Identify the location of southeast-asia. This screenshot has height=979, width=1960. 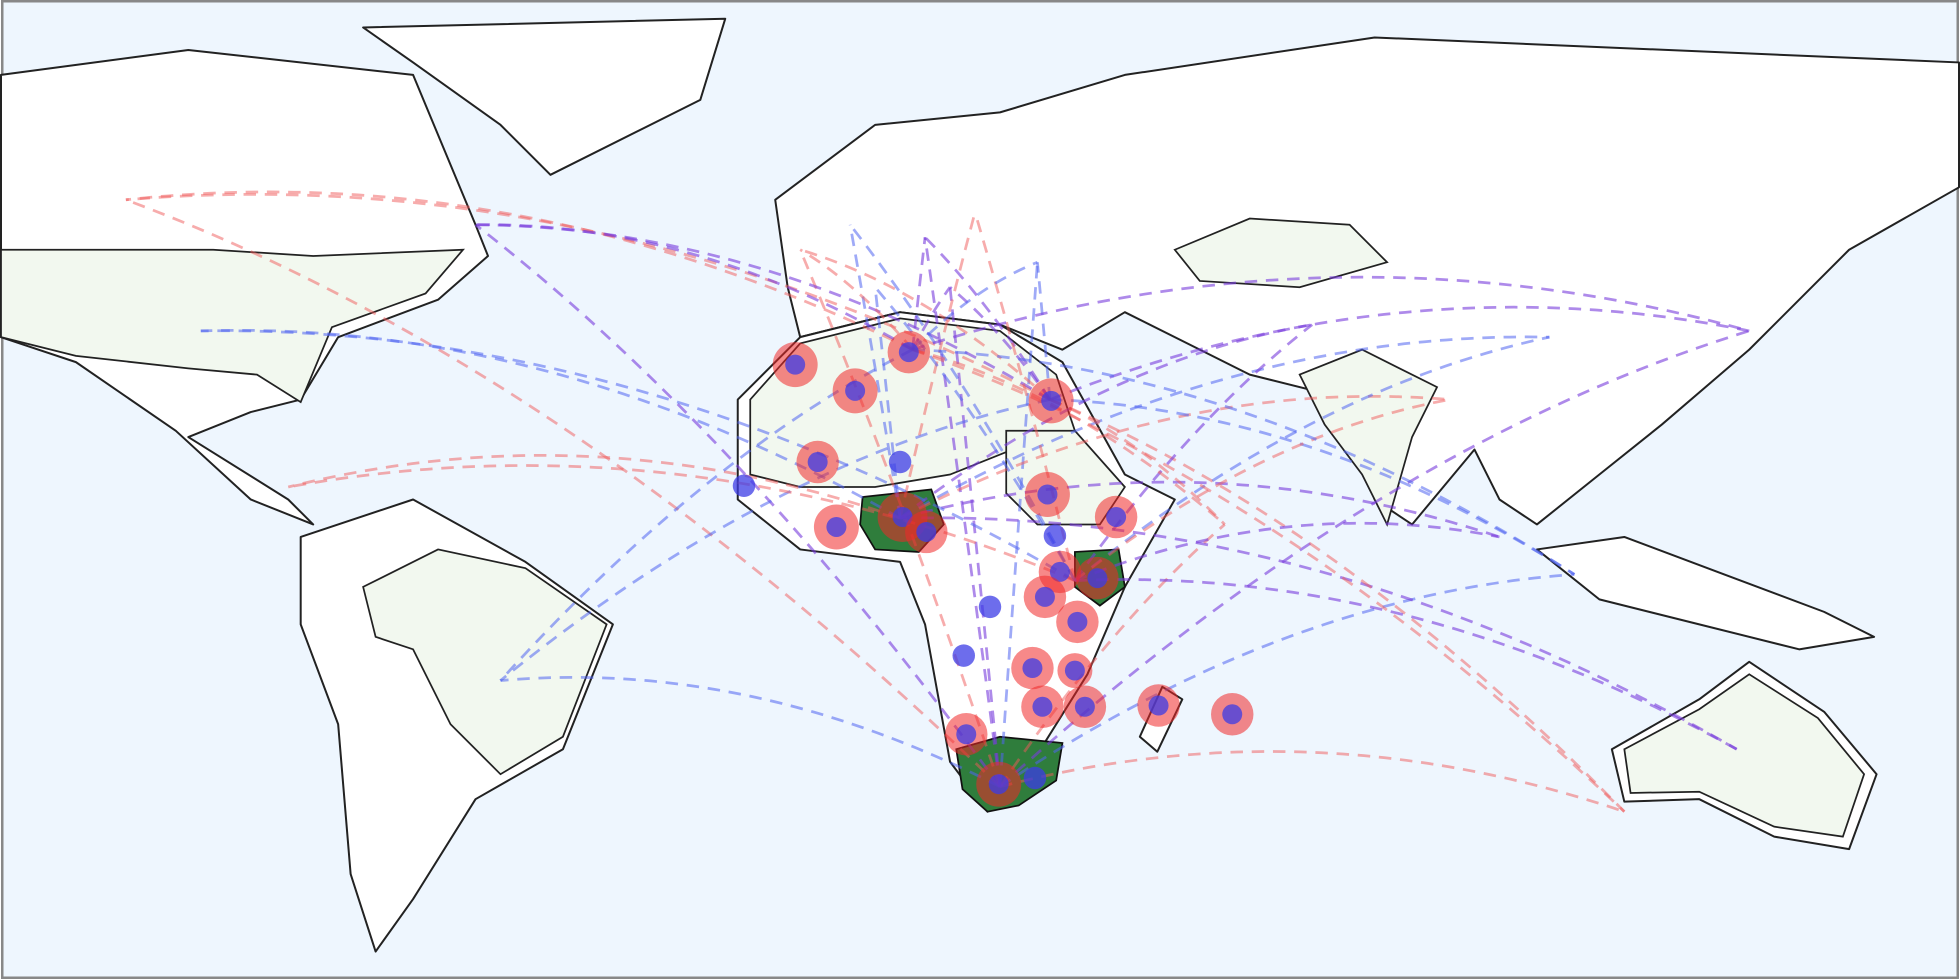
(1705, 593).